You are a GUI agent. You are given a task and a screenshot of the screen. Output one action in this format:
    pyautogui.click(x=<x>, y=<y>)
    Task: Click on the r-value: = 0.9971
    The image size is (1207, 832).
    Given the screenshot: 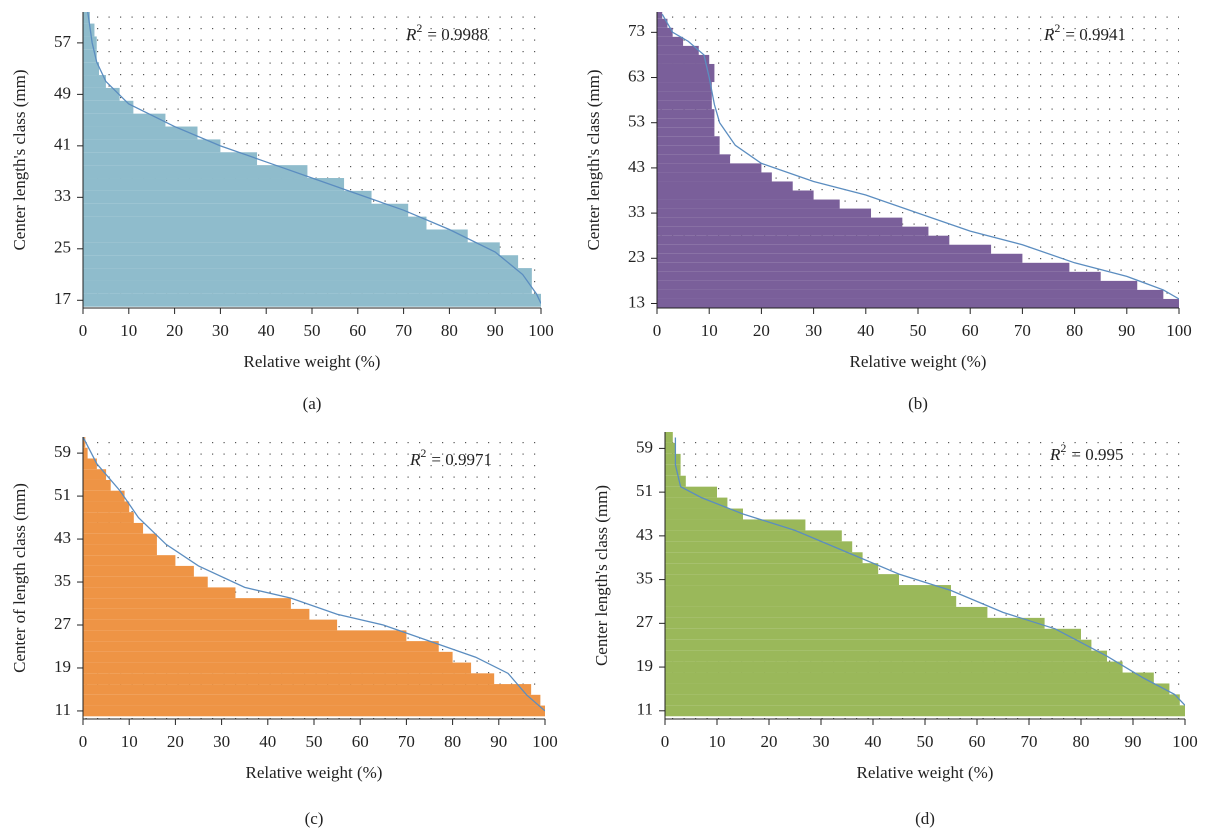 What is the action you would take?
    pyautogui.click(x=461, y=459)
    